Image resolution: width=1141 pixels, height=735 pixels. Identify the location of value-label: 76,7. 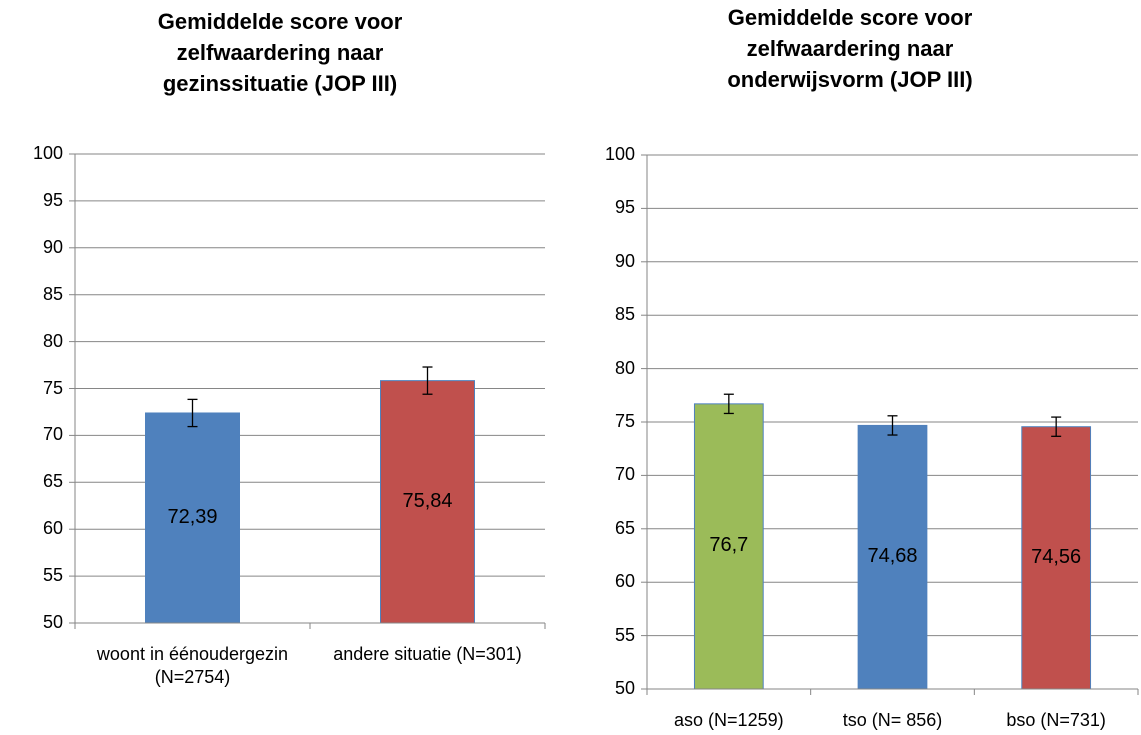
(729, 545).